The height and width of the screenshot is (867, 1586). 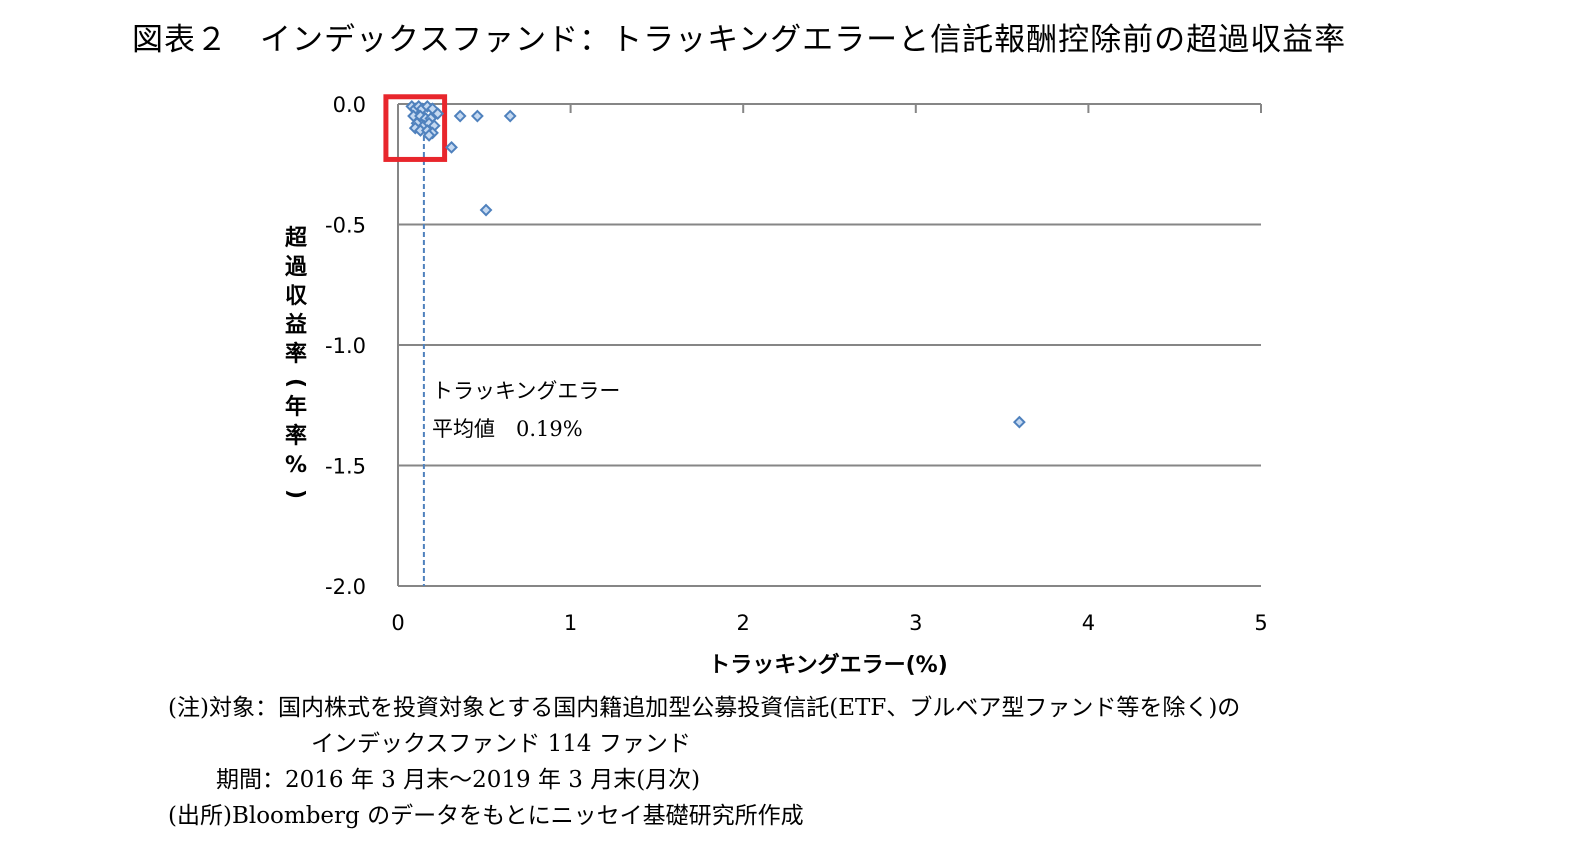 What do you see at coordinates (526, 391) in the screenshot?
I see `mean-annotation-line1: トラッキングエラー` at bounding box center [526, 391].